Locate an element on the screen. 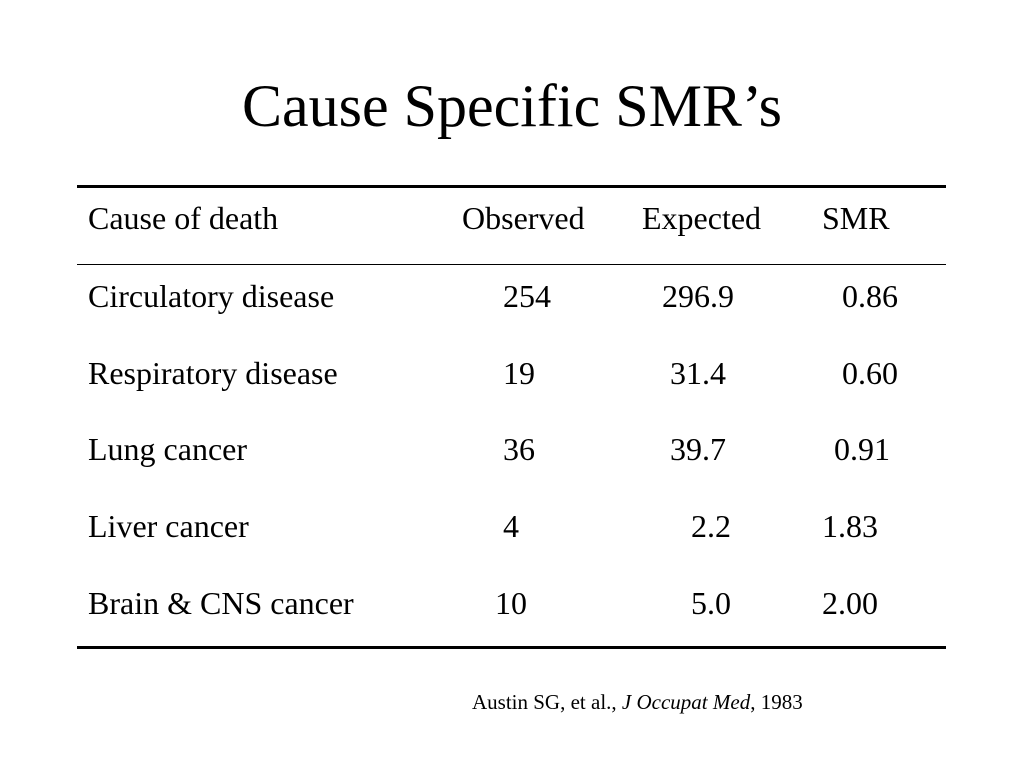 This screenshot has height=768, width=1024. cell-cause: Brain & CNS cancer is located at coordinates (221, 603).